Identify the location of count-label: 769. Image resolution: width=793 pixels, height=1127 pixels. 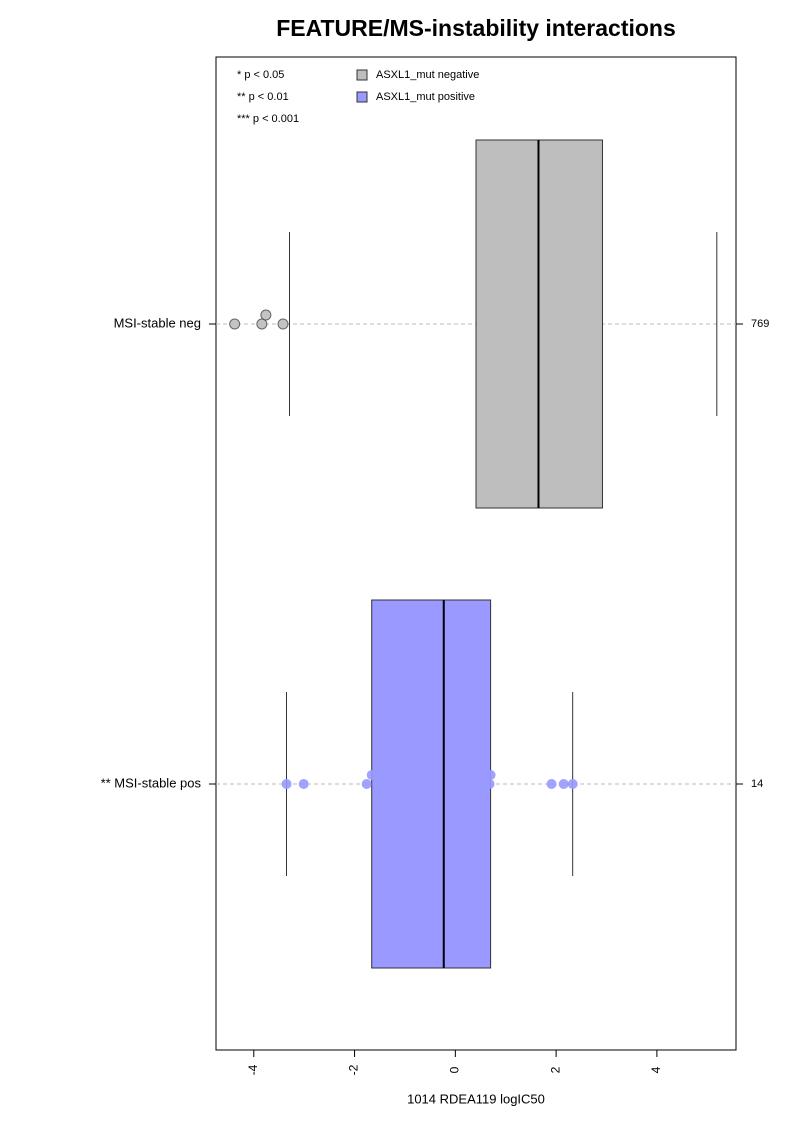
(760, 324).